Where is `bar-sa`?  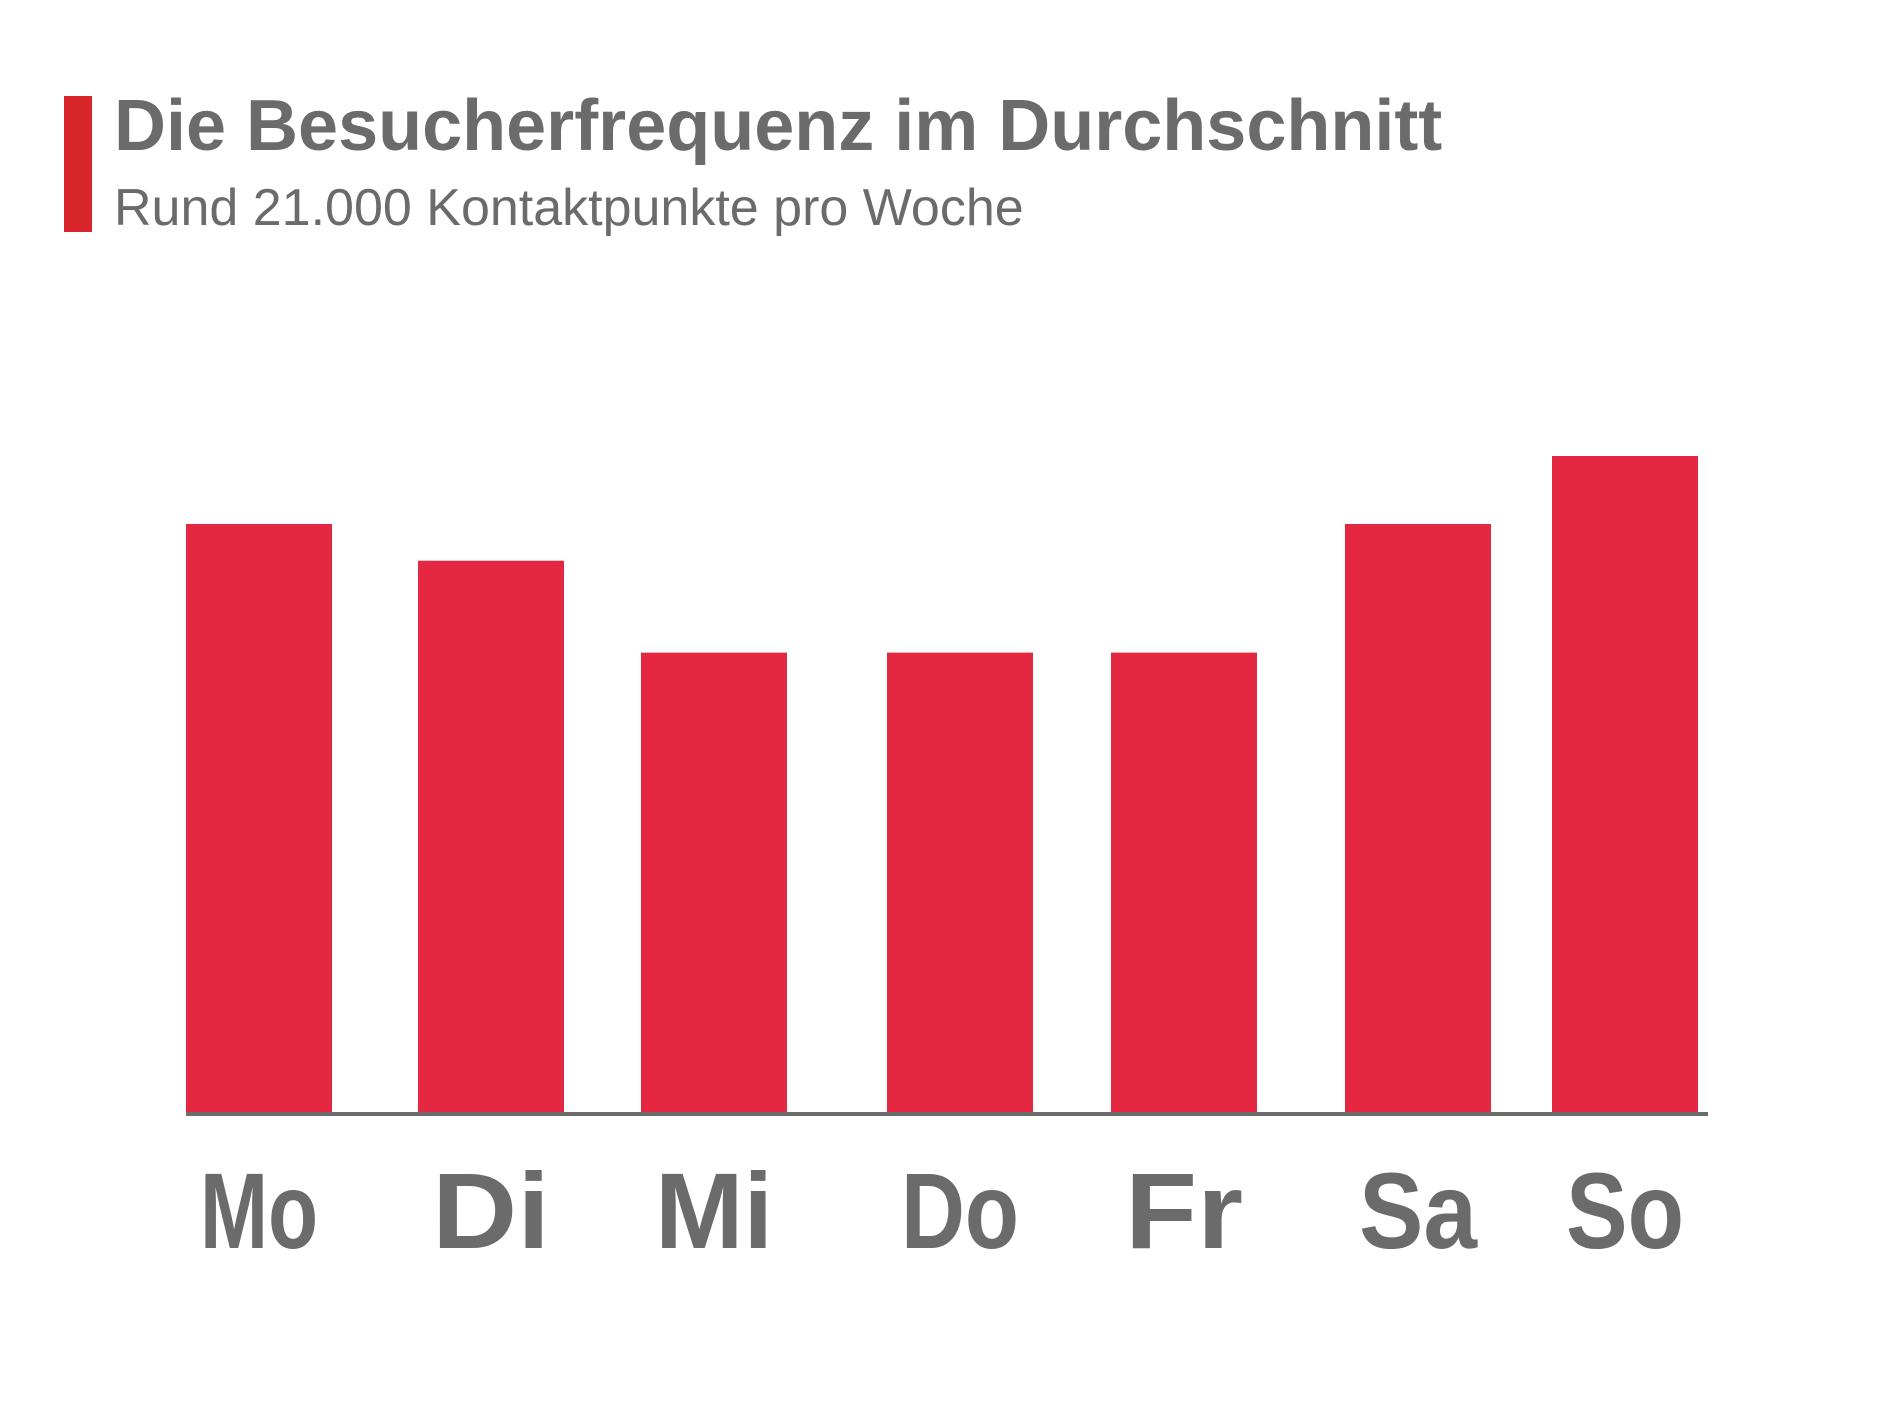 bar-sa is located at coordinates (1418, 817).